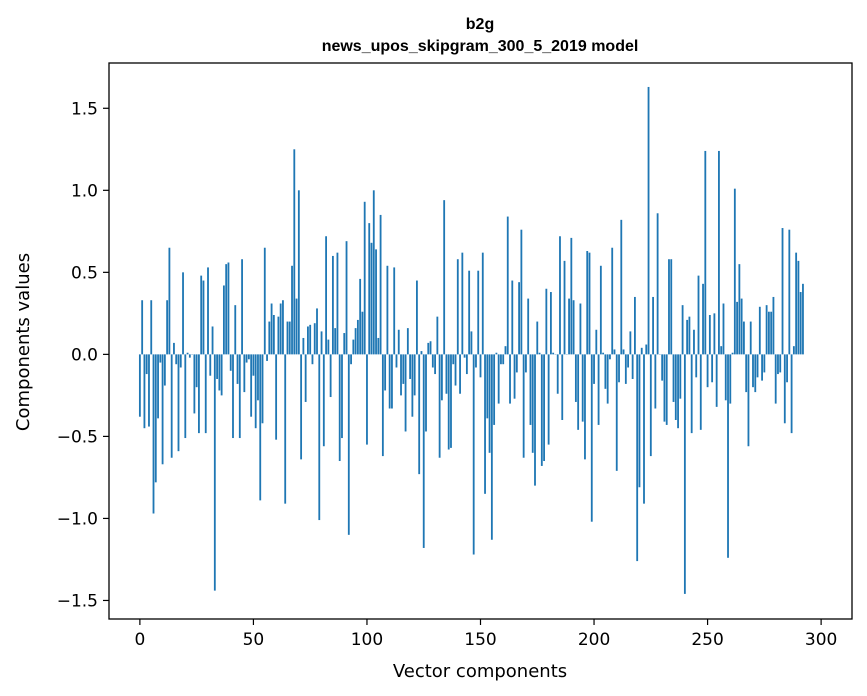 Image resolution: width=867 pixels, height=696 pixels. I want to click on chart-title: b2g, so click(480, 24).